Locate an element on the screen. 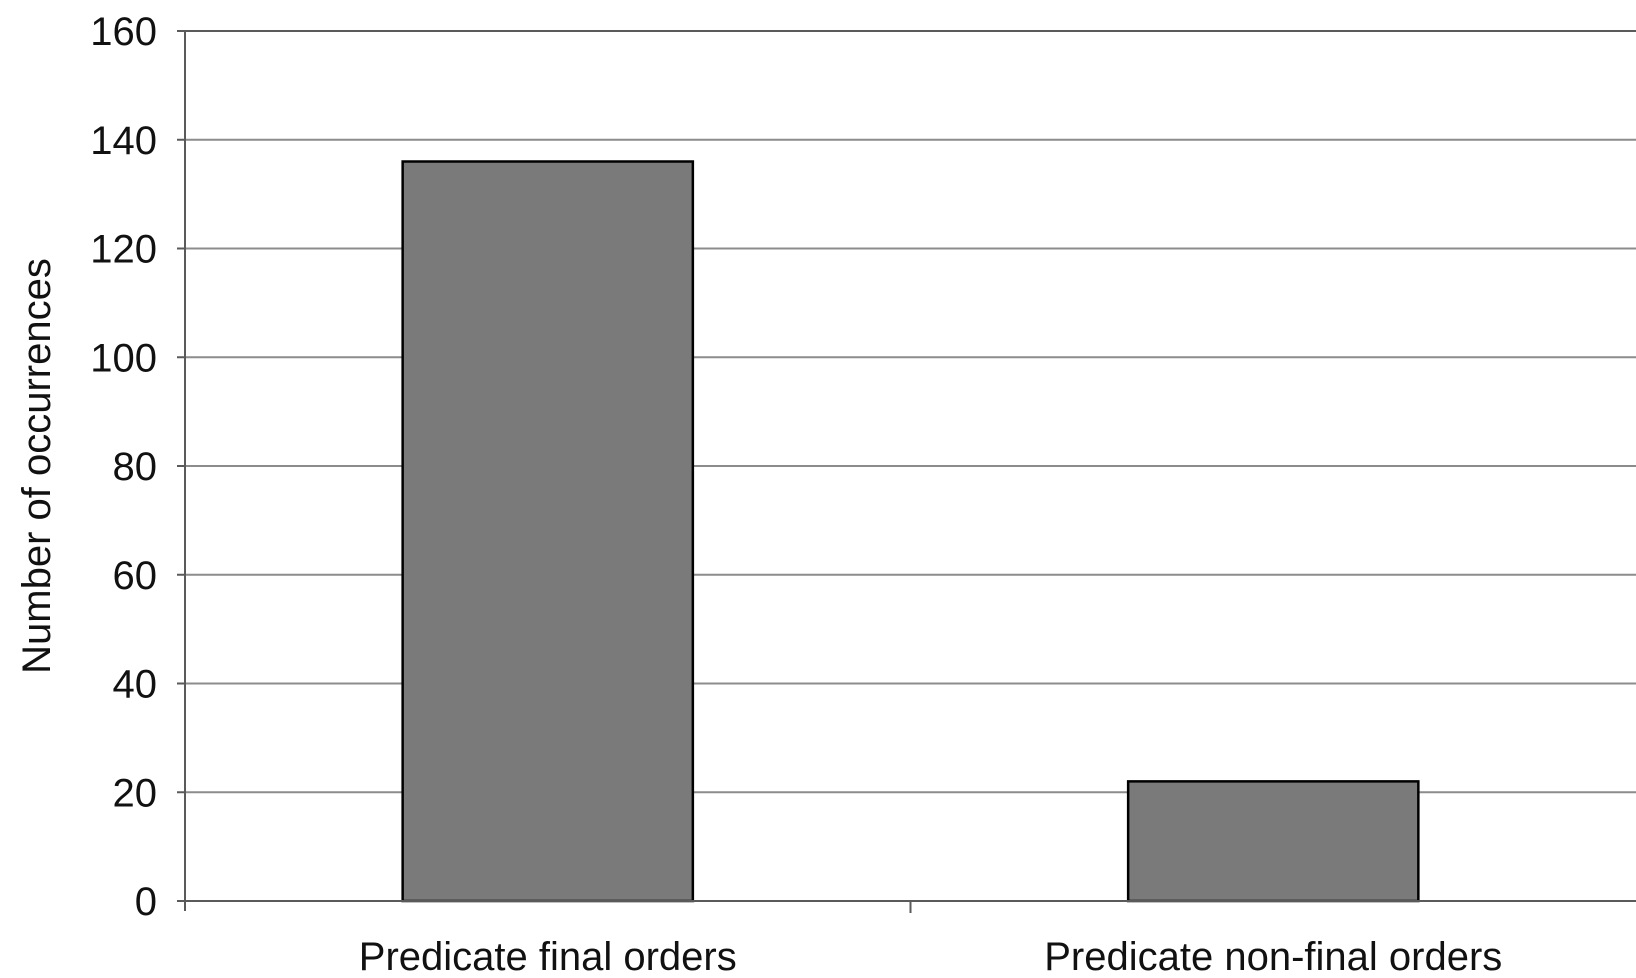 Image resolution: width=1636 pixels, height=978 pixels. y-tick-label: 140 is located at coordinates (123, 141).